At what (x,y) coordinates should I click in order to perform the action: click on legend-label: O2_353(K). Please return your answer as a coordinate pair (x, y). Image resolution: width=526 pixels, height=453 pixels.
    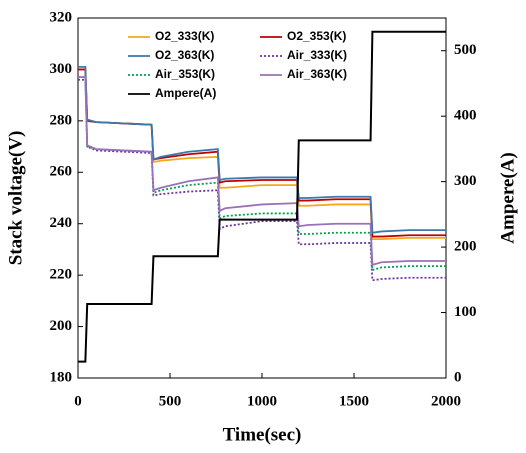
    Looking at the image, I should click on (316, 36).